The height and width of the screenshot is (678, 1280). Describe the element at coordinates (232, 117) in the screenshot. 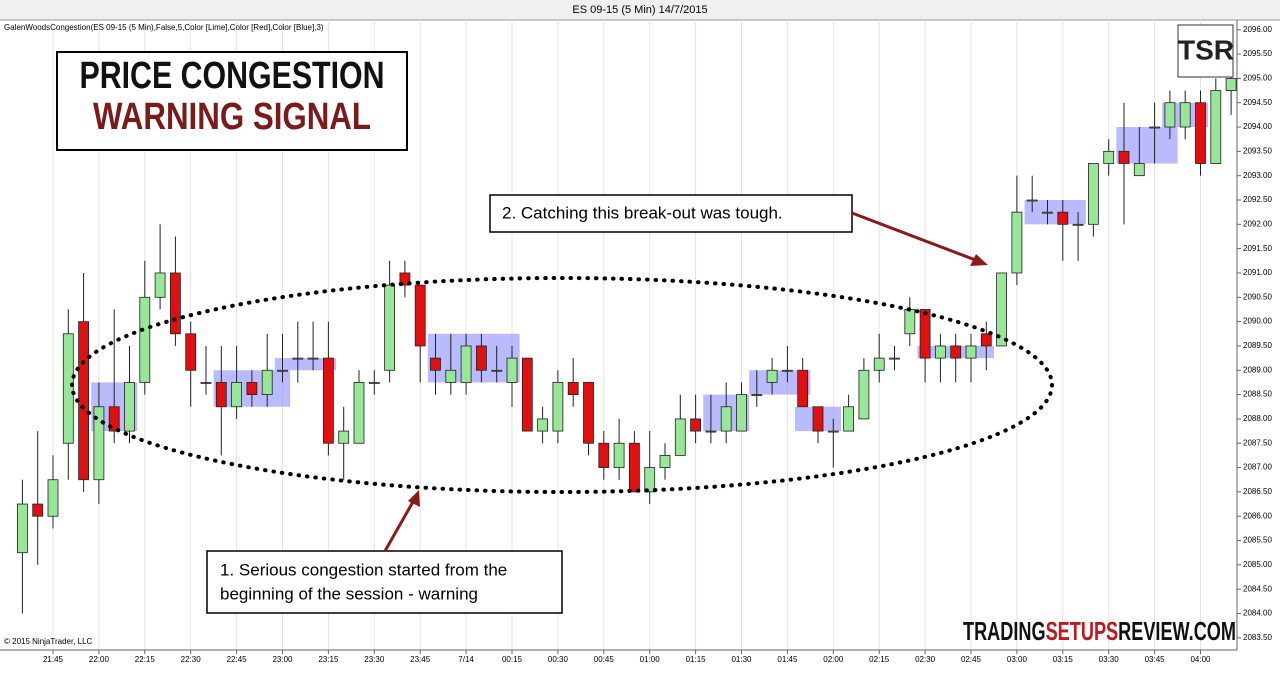

I see `headline-line: WARNING SIGNAL` at that location.